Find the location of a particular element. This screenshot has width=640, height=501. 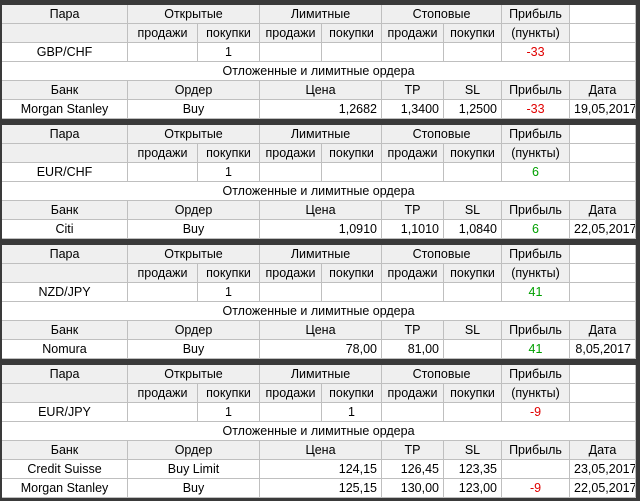

price-cell: 1,2682 is located at coordinates (321, 109).